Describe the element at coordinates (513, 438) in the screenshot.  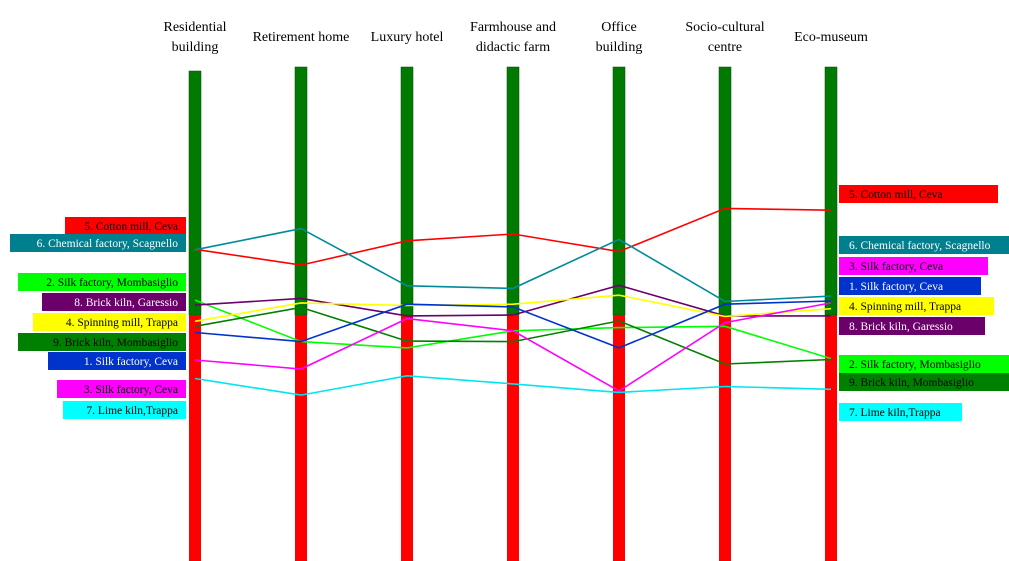
I see `axis-bar-lower-farmhouse-and-didactic-farm` at that location.